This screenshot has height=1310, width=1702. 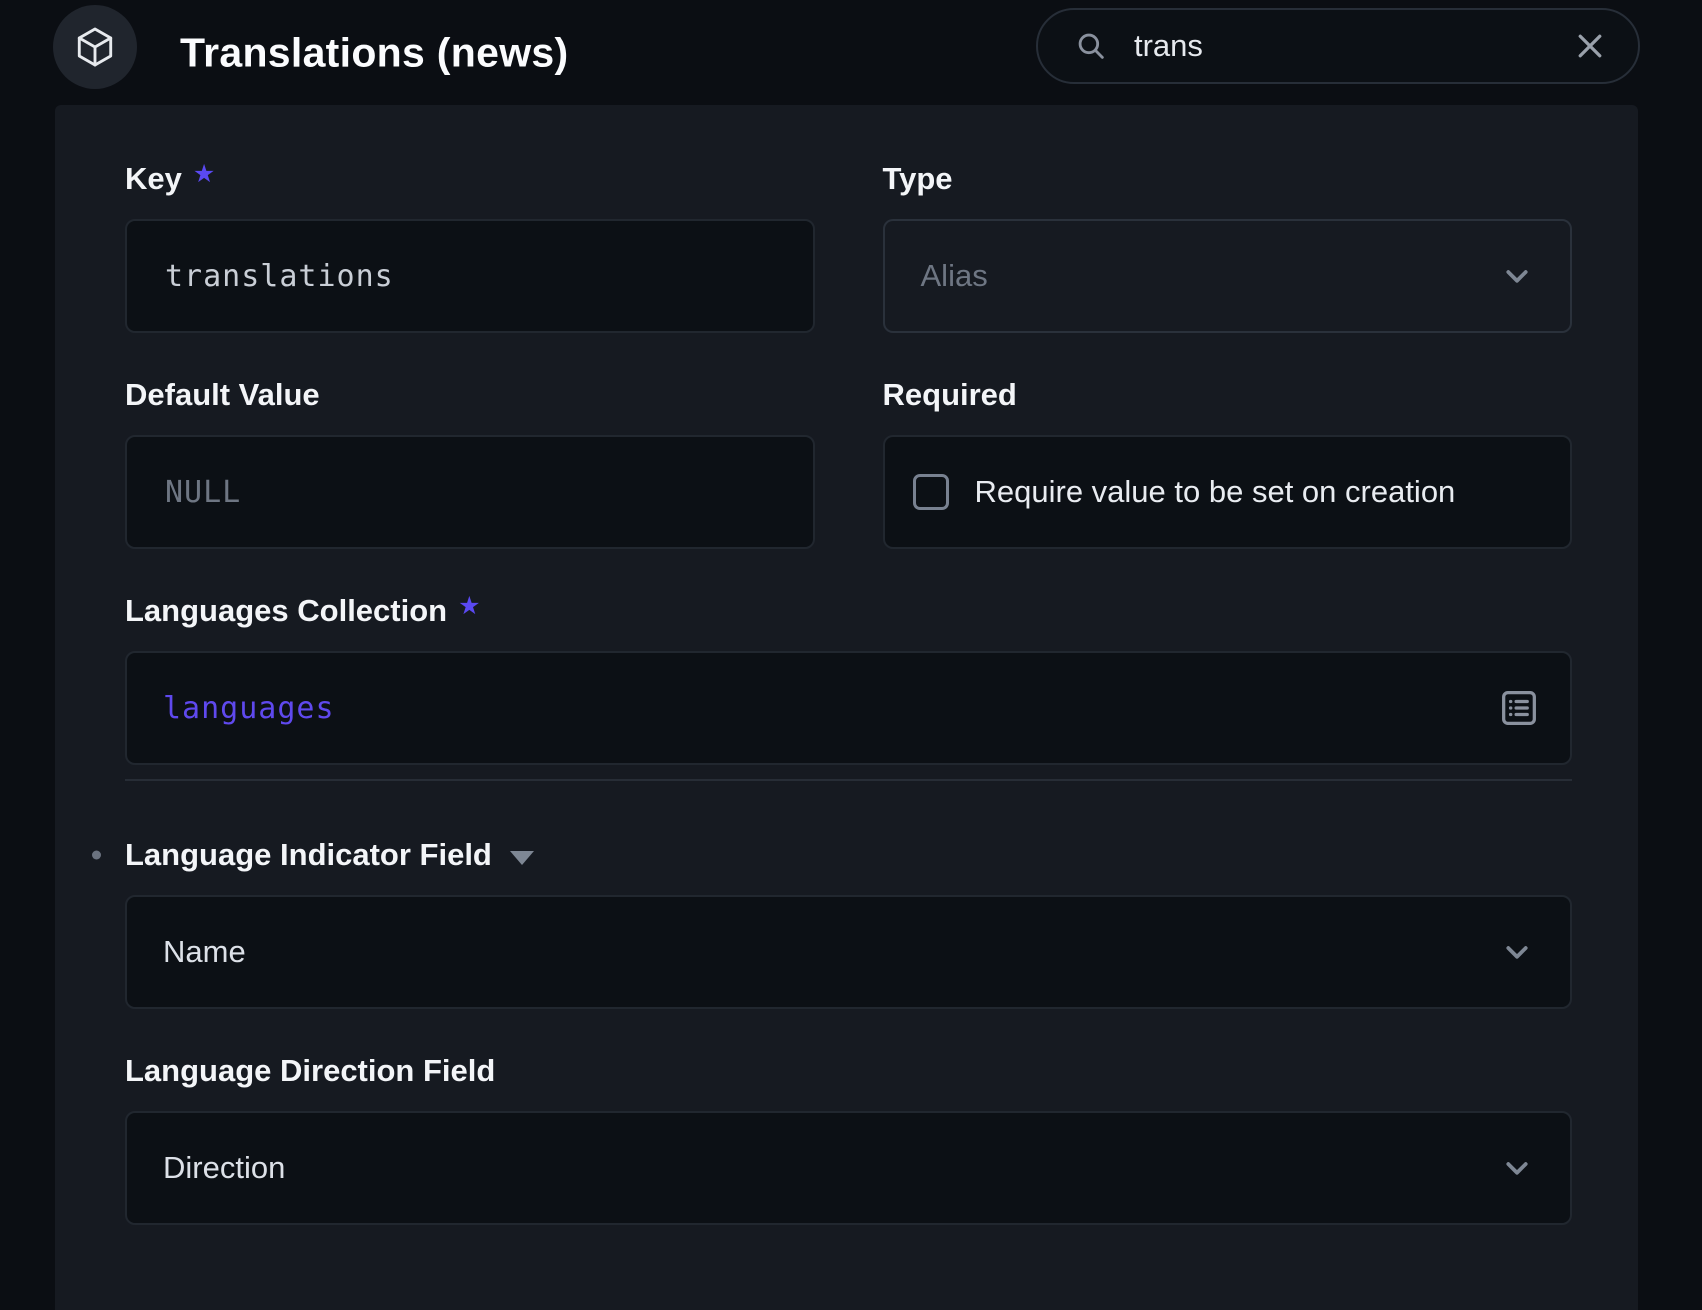 What do you see at coordinates (930, 492) in the screenshot?
I see `checkbox-unchecked-icon` at bounding box center [930, 492].